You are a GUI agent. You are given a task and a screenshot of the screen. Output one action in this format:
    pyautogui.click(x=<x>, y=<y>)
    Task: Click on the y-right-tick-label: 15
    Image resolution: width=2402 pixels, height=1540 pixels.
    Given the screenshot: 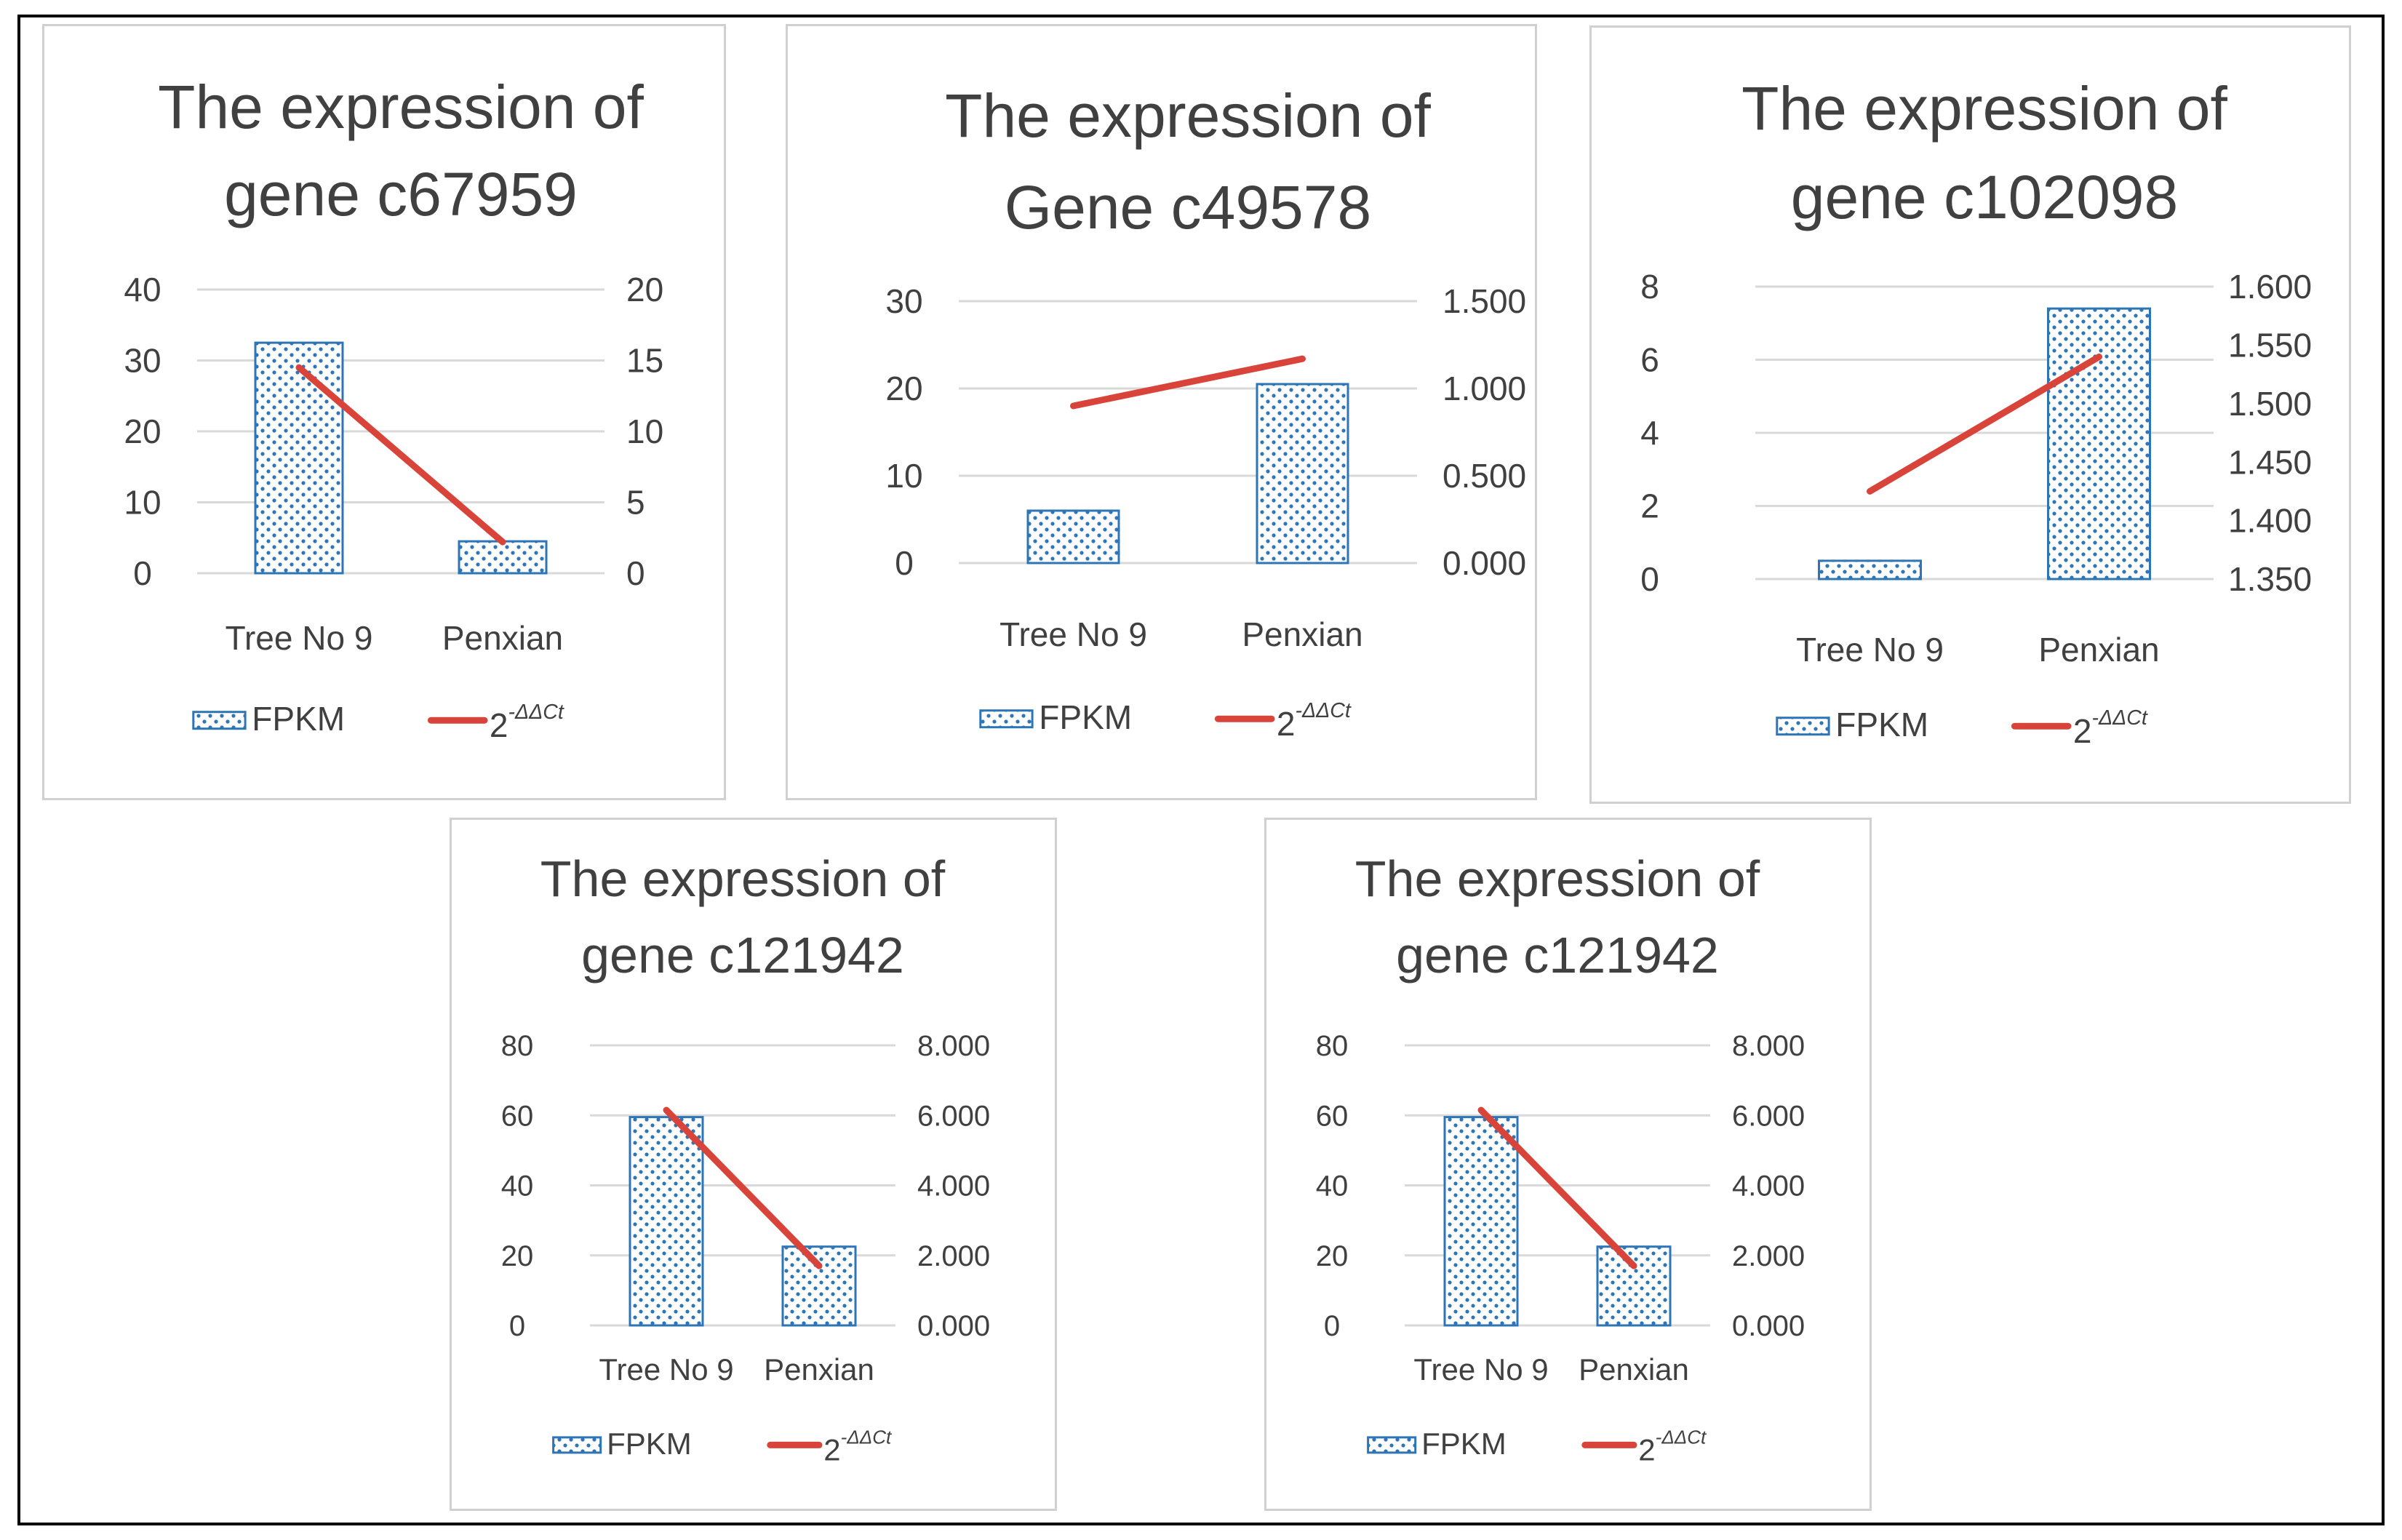 What is the action you would take?
    pyautogui.click(x=644, y=361)
    